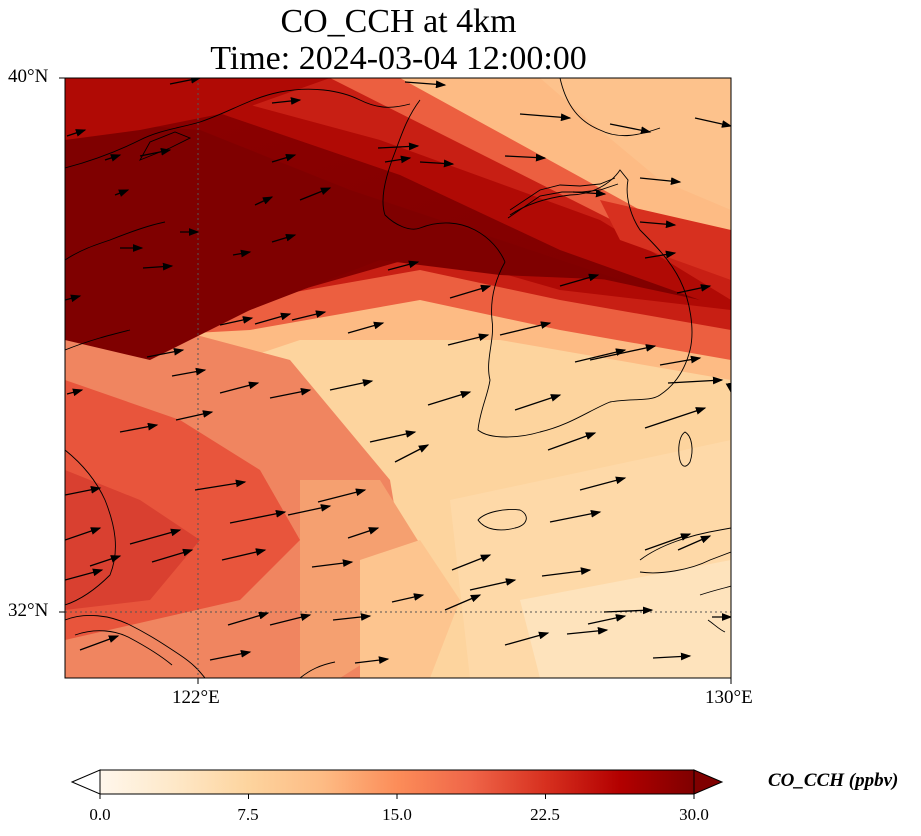  Describe the element at coordinates (397, 814) in the screenshot. I see `colorbar-tick-label: 15.0` at that location.